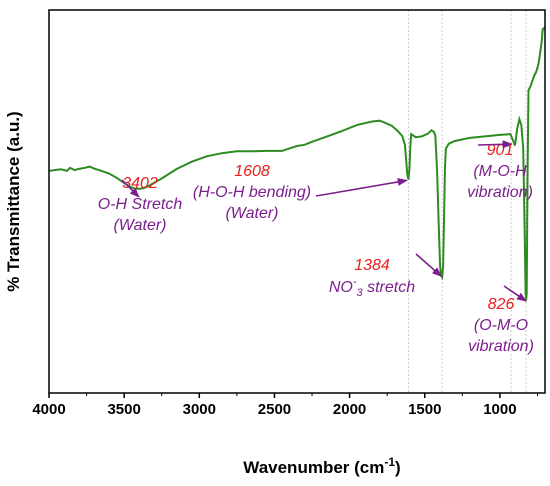  What do you see at coordinates (313, 467) in the screenshot?
I see `x-axis-title-main: Wavenumber (cm` at bounding box center [313, 467].